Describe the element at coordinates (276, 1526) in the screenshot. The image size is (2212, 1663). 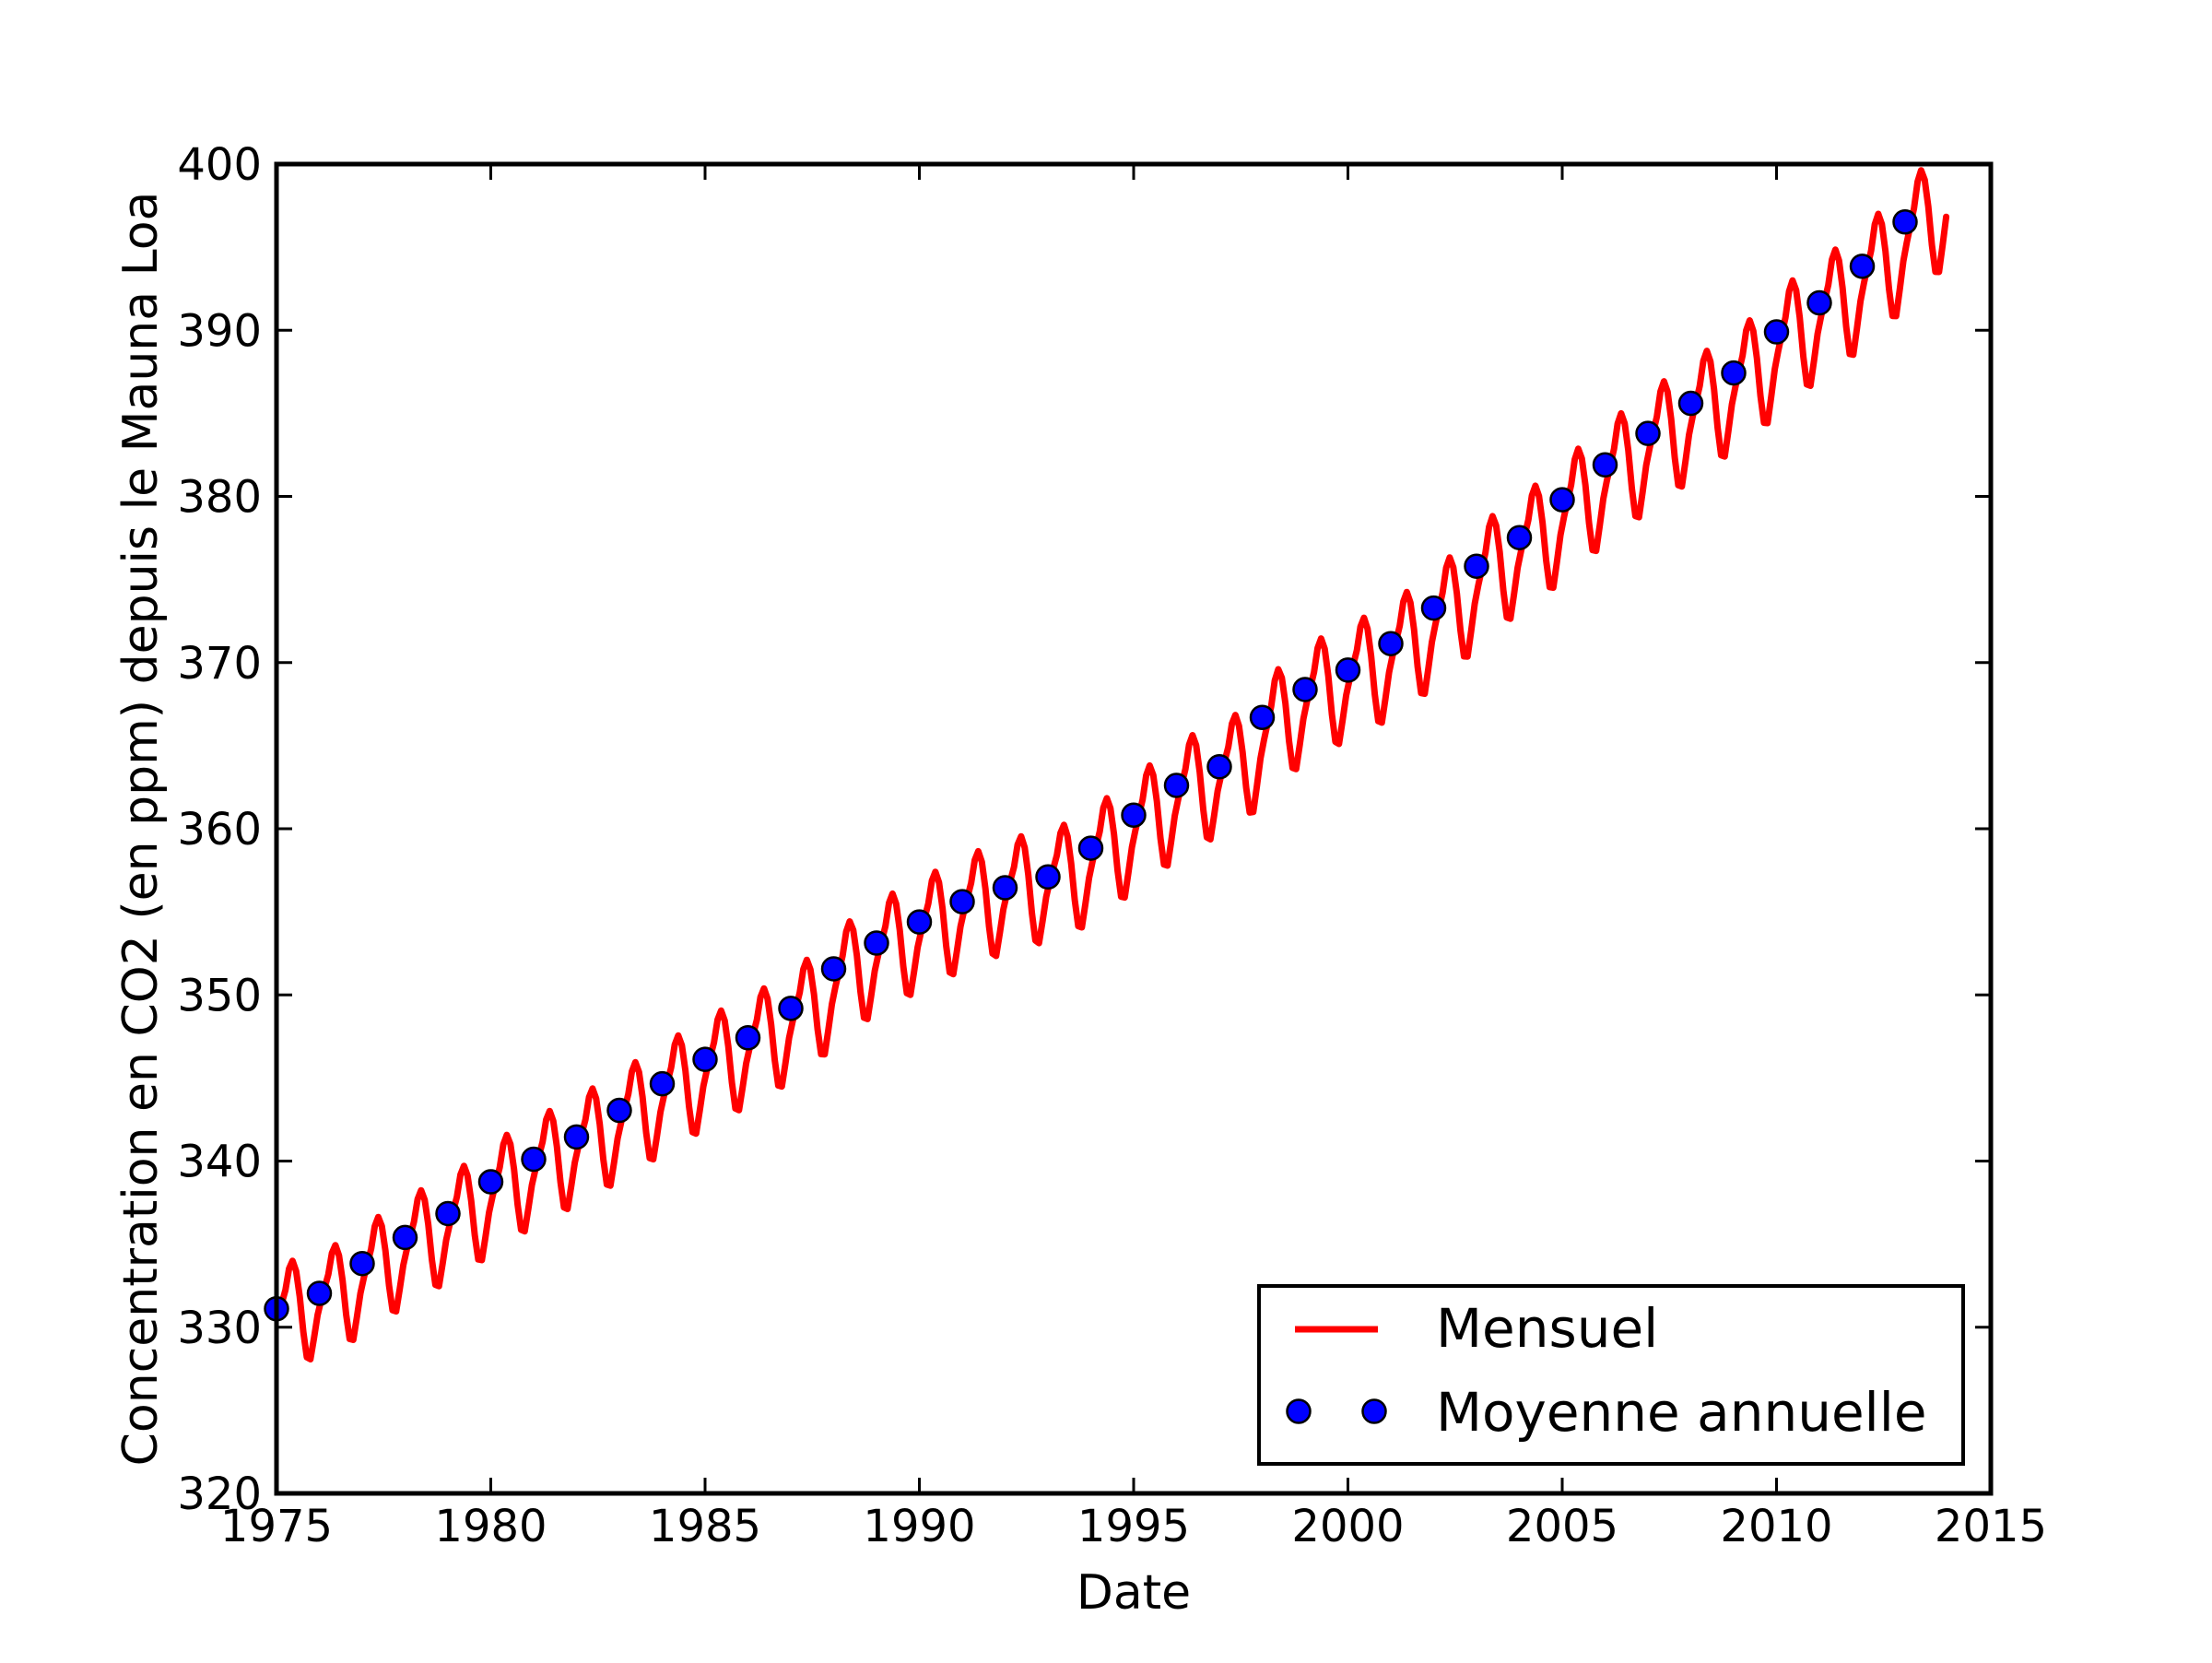
I see `x-tick-label: 1975` at that location.